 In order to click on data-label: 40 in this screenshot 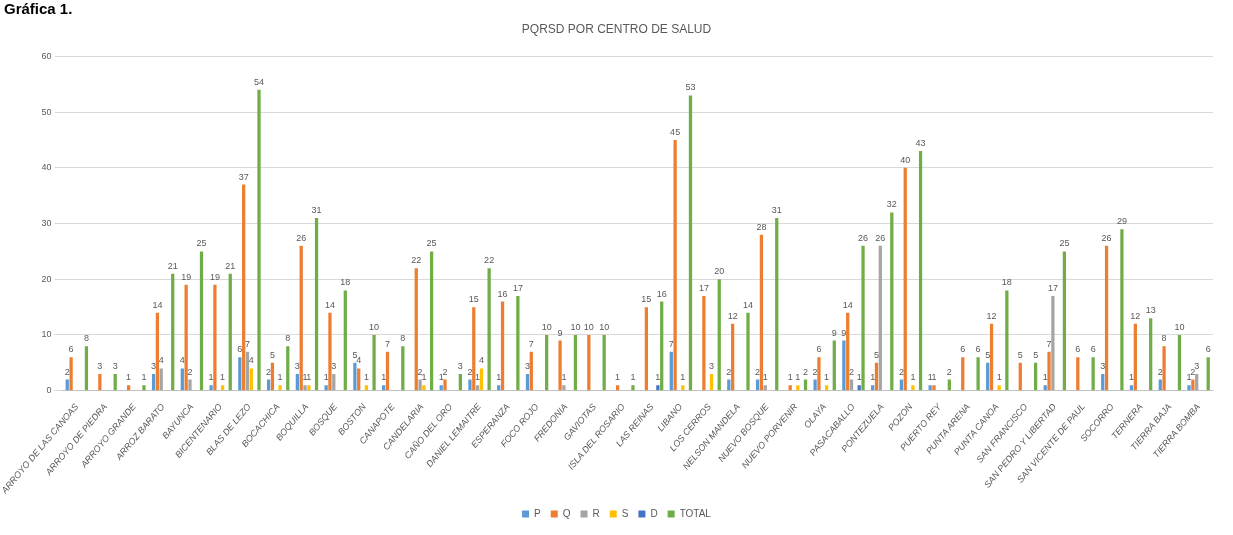, I will do `click(905, 159)`.